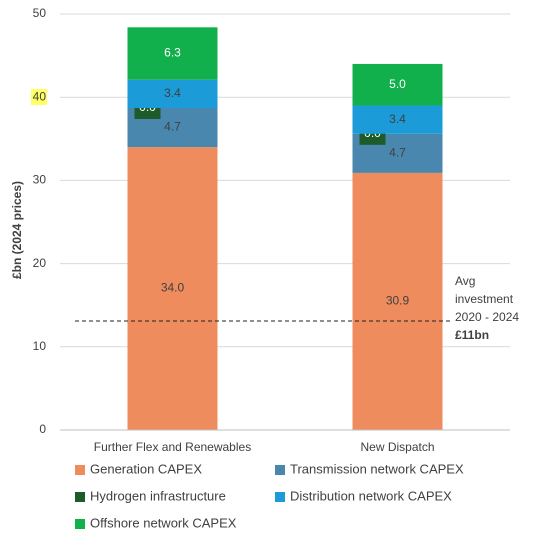  I want to click on legend-label: Hydrogen infrastructure, so click(158, 495).